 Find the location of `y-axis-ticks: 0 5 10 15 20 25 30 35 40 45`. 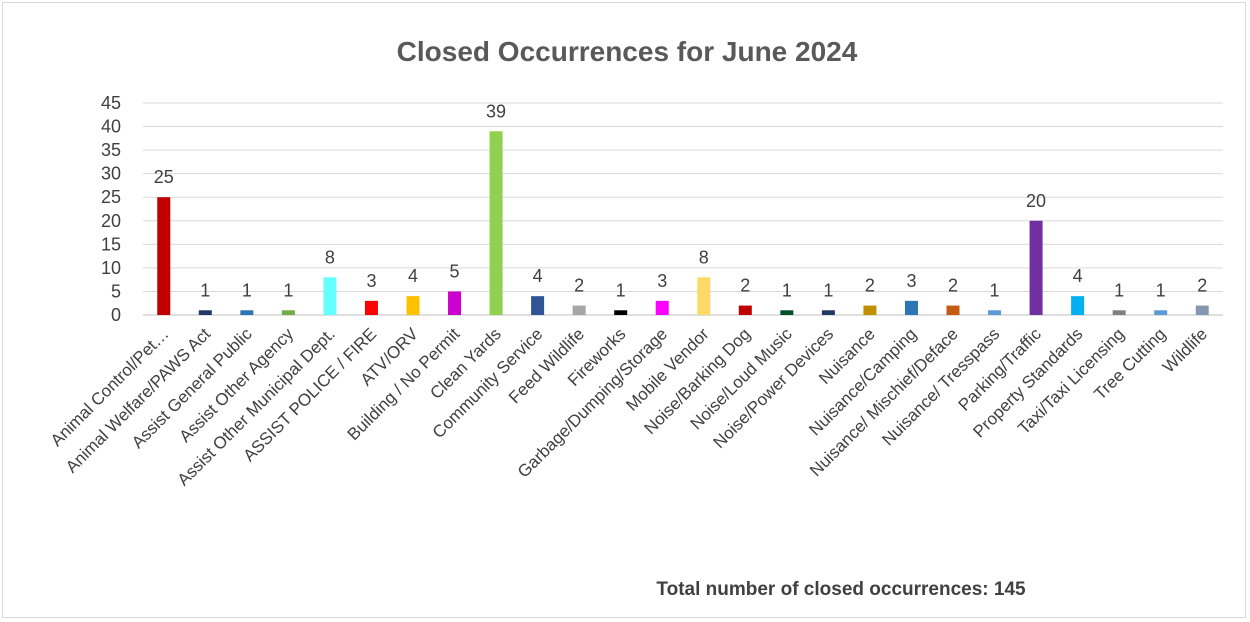

y-axis-ticks: 0 5 10 15 20 25 30 35 40 45 is located at coordinates (111, 209).